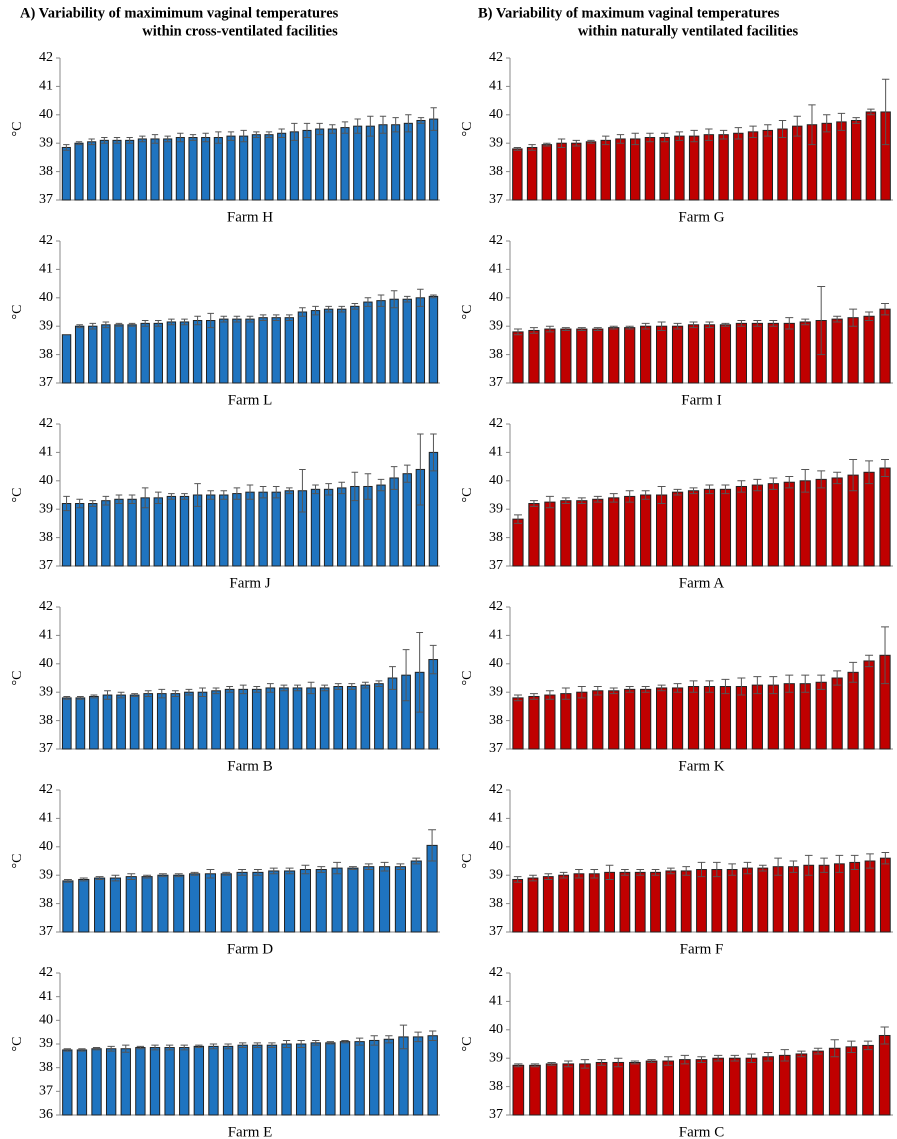 The width and height of the screenshot is (897, 1139). What do you see at coordinates (46, 874) in the screenshot?
I see `y-tick-label: 39` at bounding box center [46, 874].